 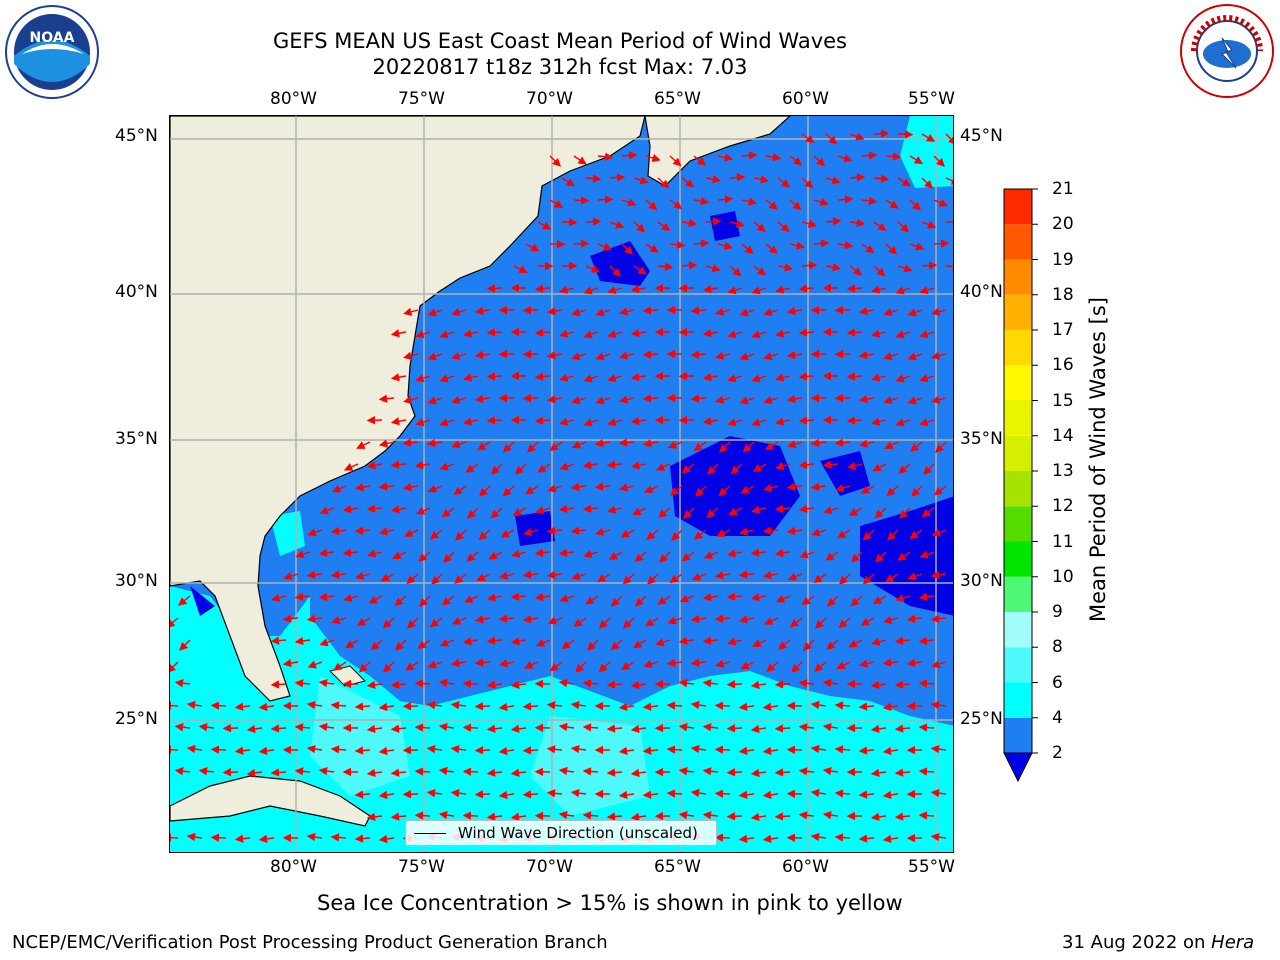 What do you see at coordinates (136, 292) in the screenshot?
I see `lat-label-left: 40°N` at bounding box center [136, 292].